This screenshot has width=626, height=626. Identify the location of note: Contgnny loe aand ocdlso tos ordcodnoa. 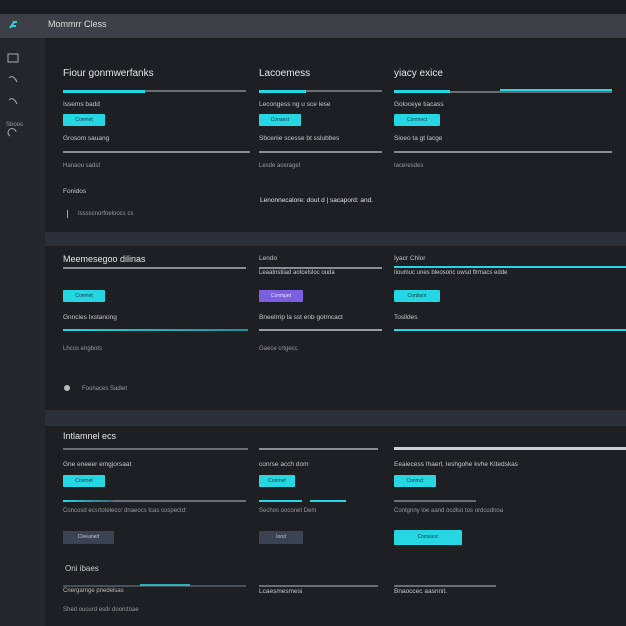
(449, 511).